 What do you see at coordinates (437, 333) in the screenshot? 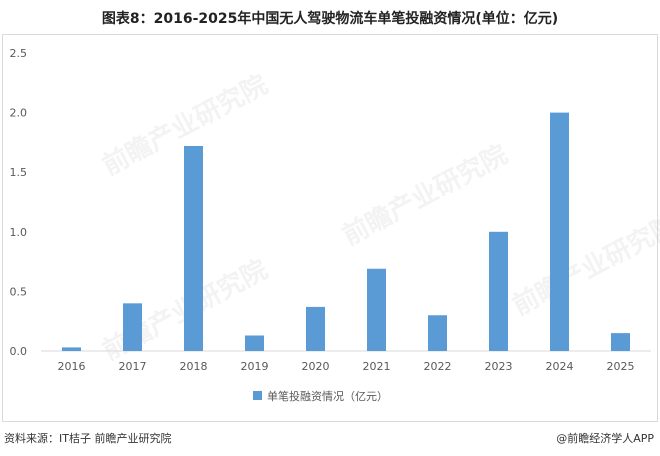
I see `bar-2022` at bounding box center [437, 333].